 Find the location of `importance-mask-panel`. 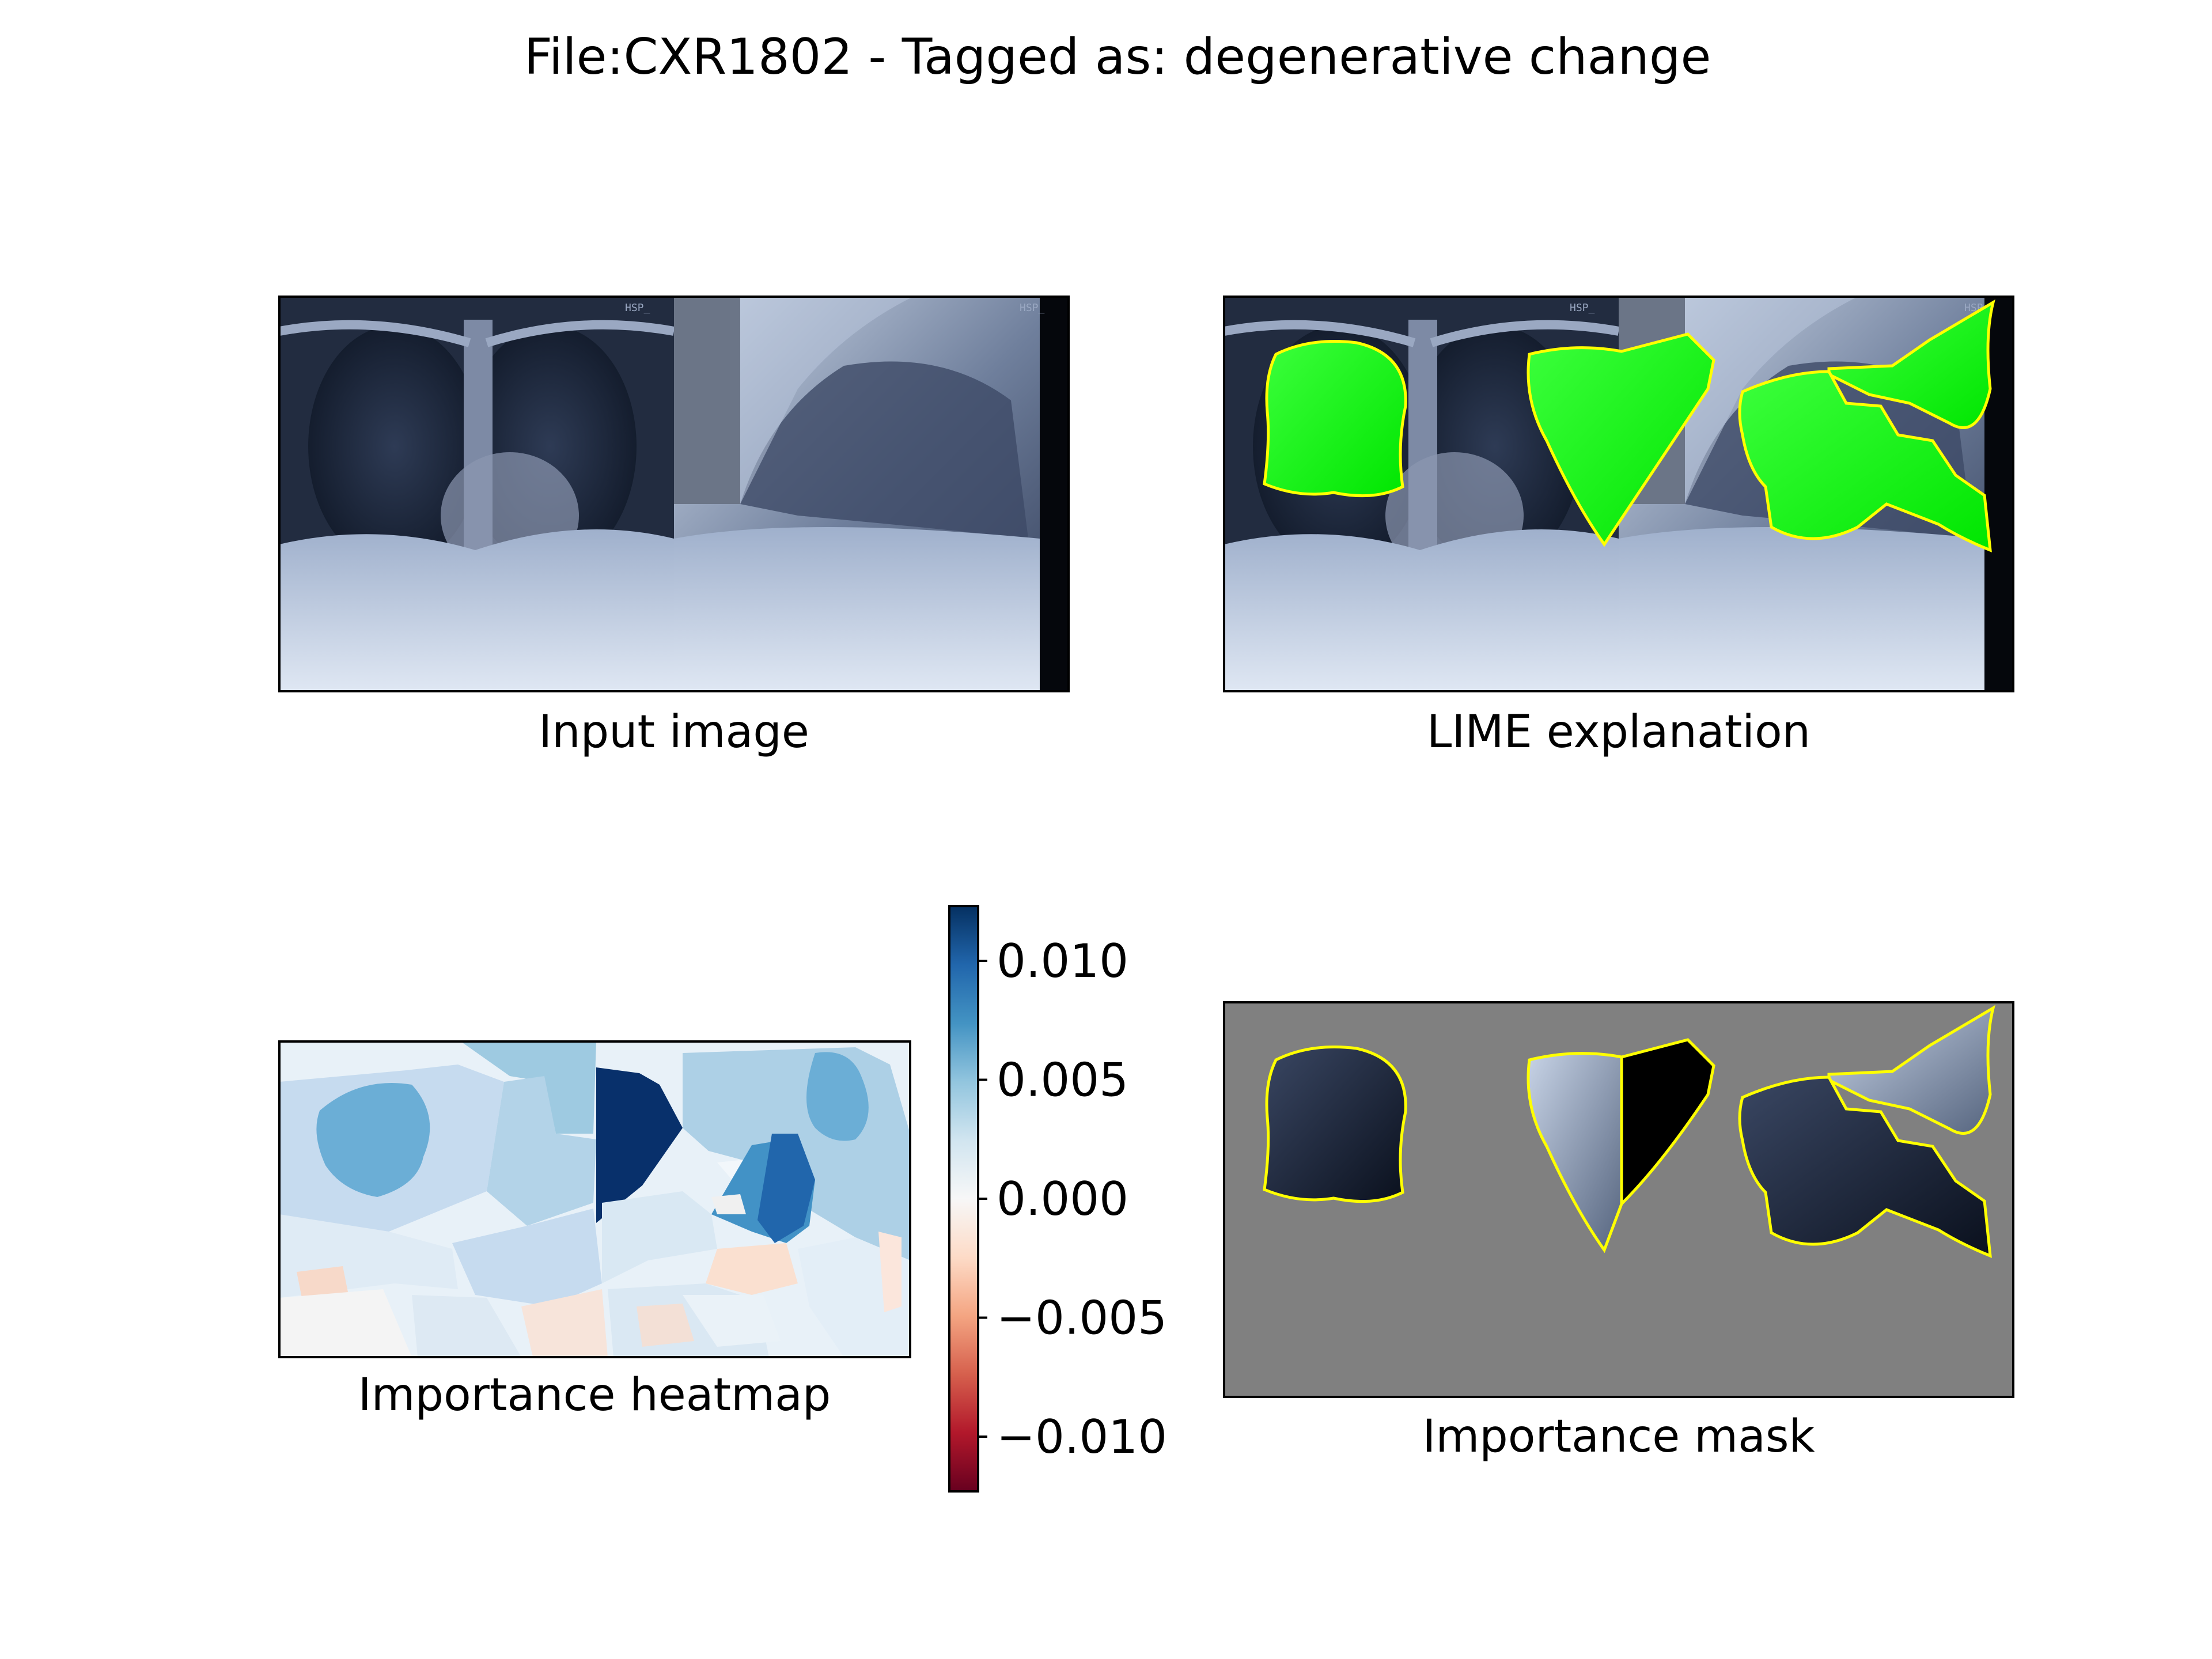

importance-mask-panel is located at coordinates (1618, 1199).